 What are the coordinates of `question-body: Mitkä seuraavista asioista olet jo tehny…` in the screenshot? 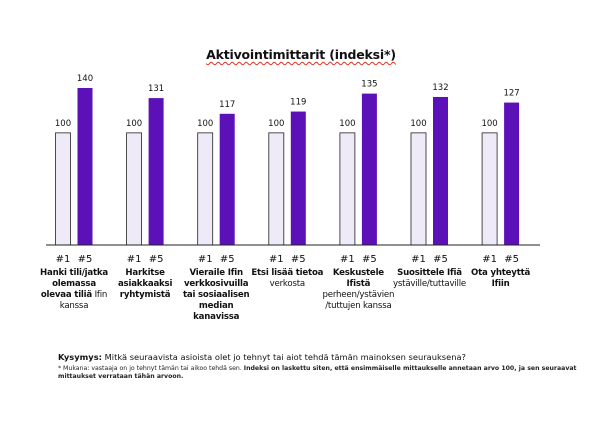 It's located at (285, 357).